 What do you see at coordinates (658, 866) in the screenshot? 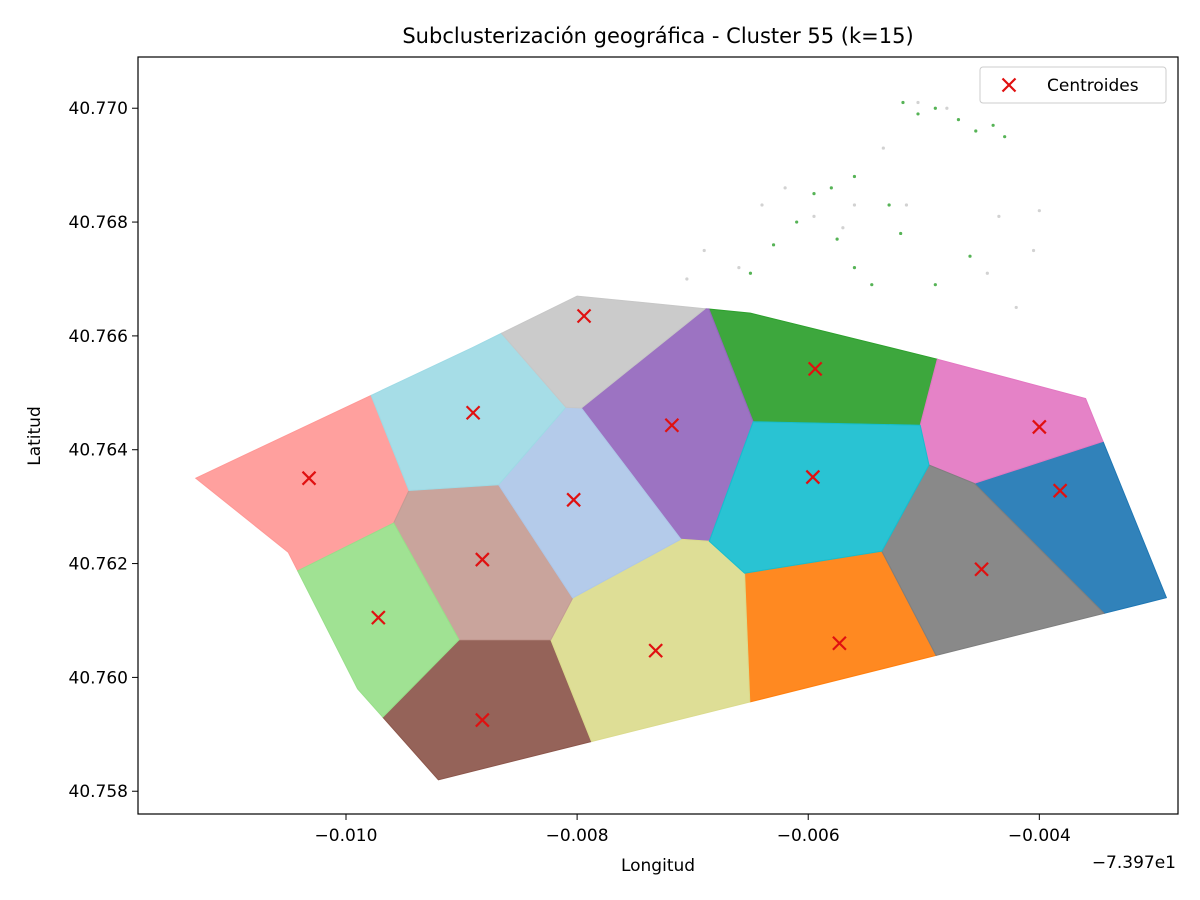
I see `x-axis-title: Longitud` at bounding box center [658, 866].